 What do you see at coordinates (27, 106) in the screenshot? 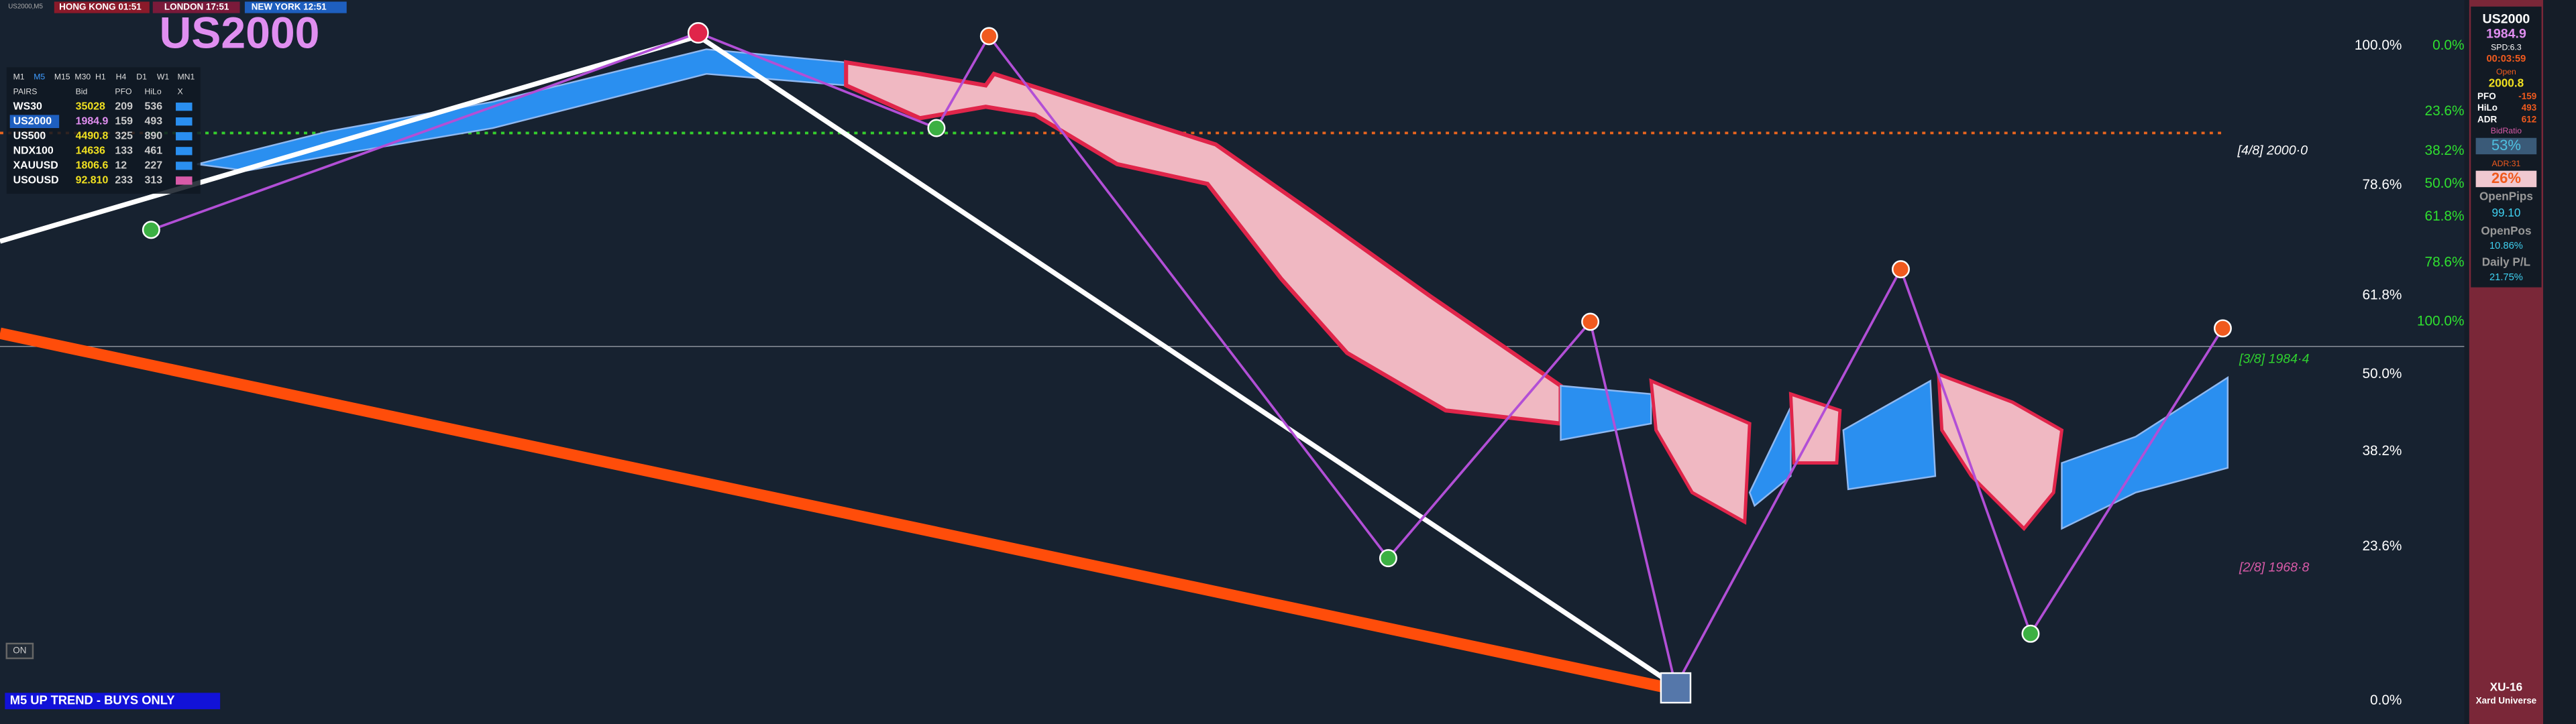
I see `table-cell: WS30` at bounding box center [27, 106].